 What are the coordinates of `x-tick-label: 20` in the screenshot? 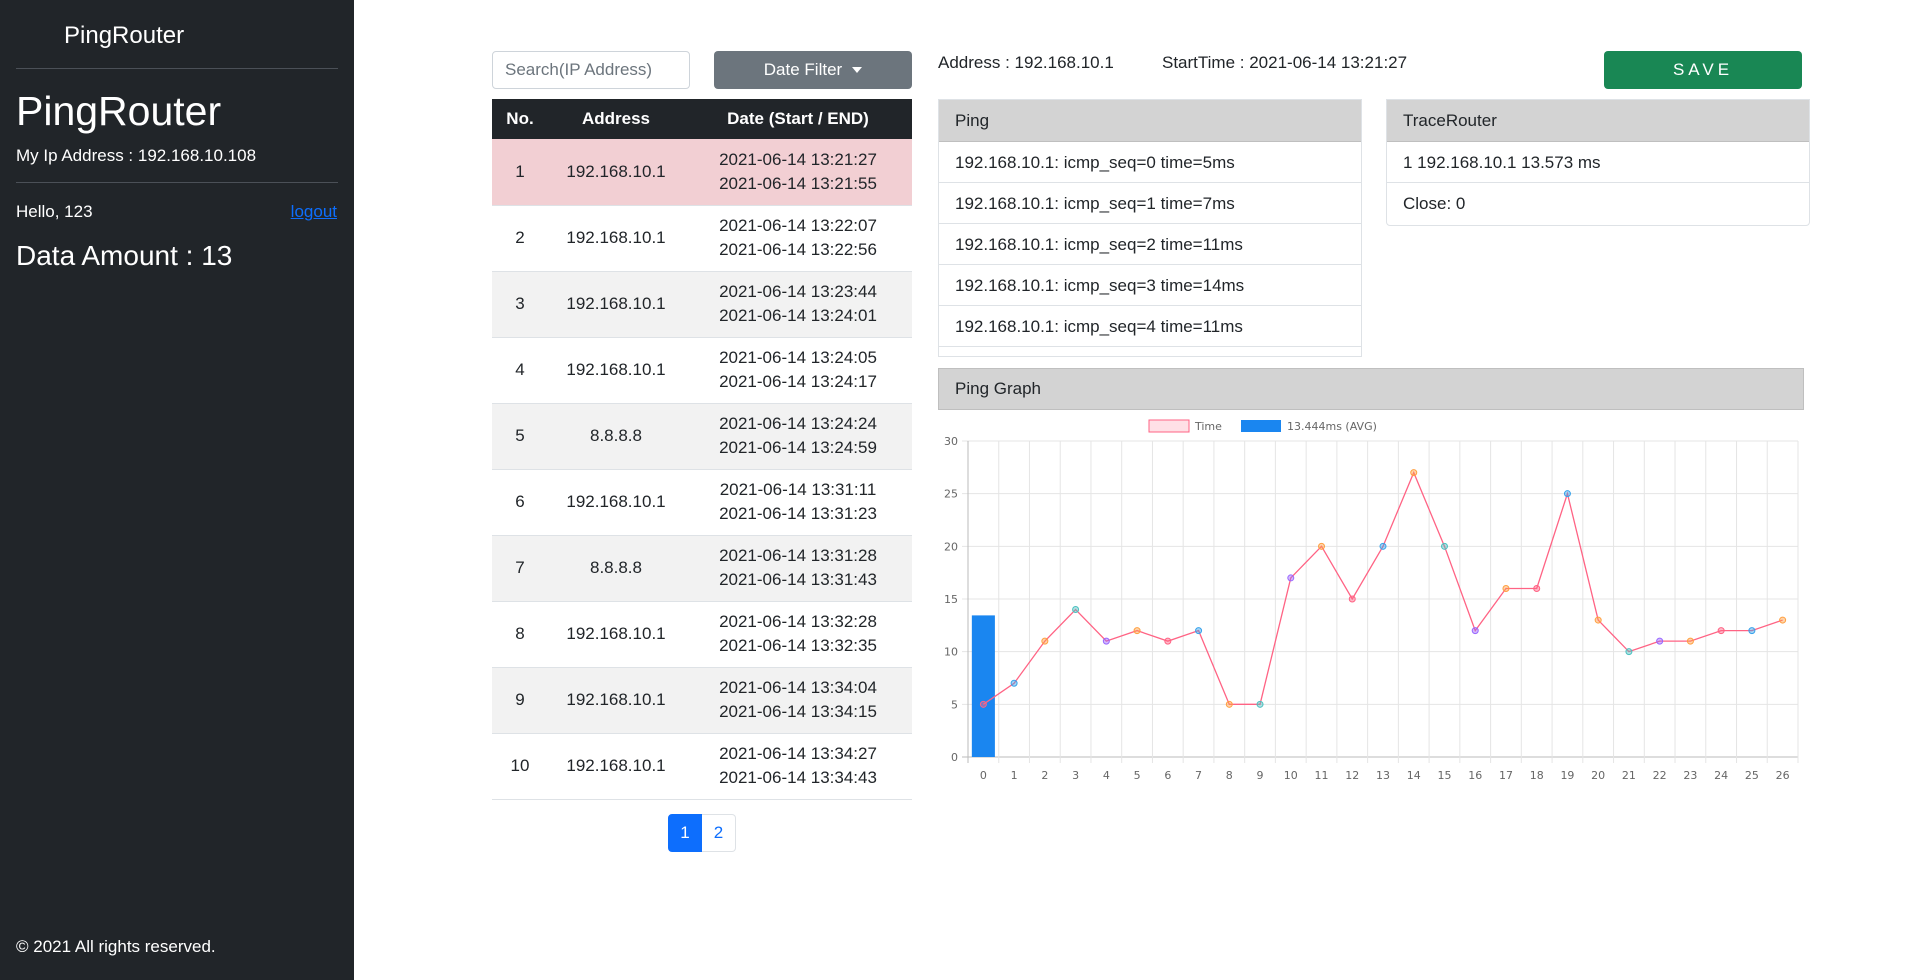 It's located at (1598, 775).